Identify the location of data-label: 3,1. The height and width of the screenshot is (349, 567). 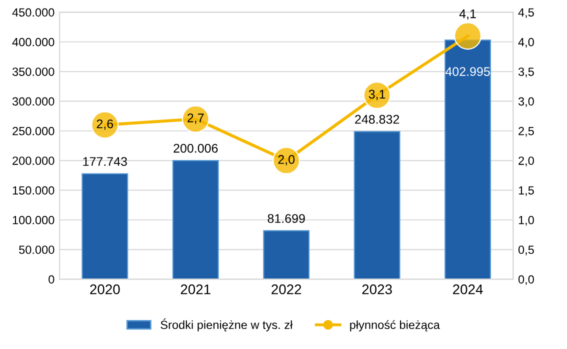
(377, 95).